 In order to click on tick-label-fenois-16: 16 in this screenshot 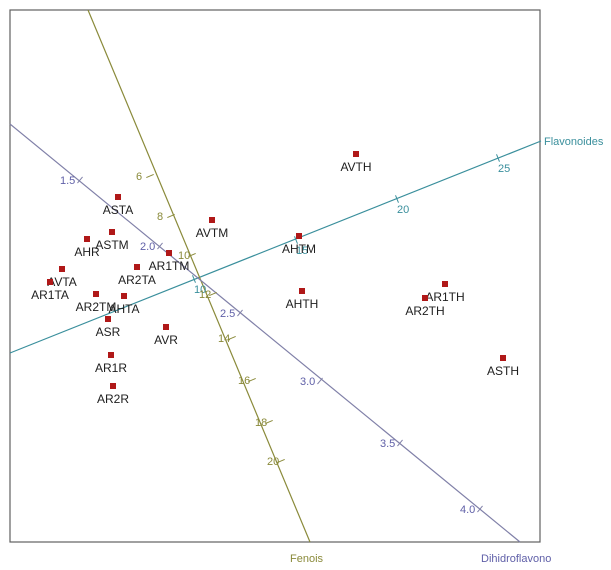, I will do `click(244, 381)`.